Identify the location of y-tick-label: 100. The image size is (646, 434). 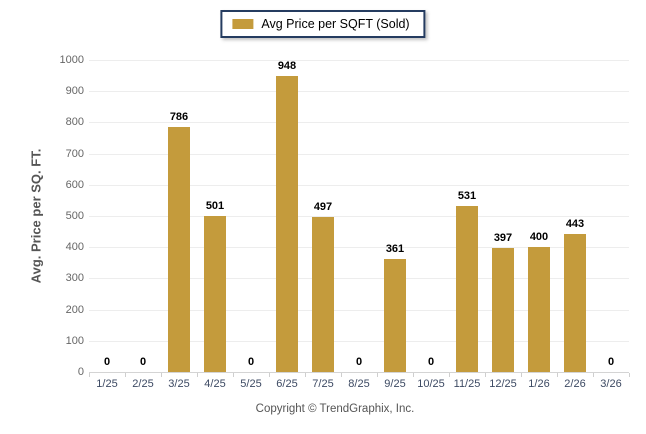
(74, 340).